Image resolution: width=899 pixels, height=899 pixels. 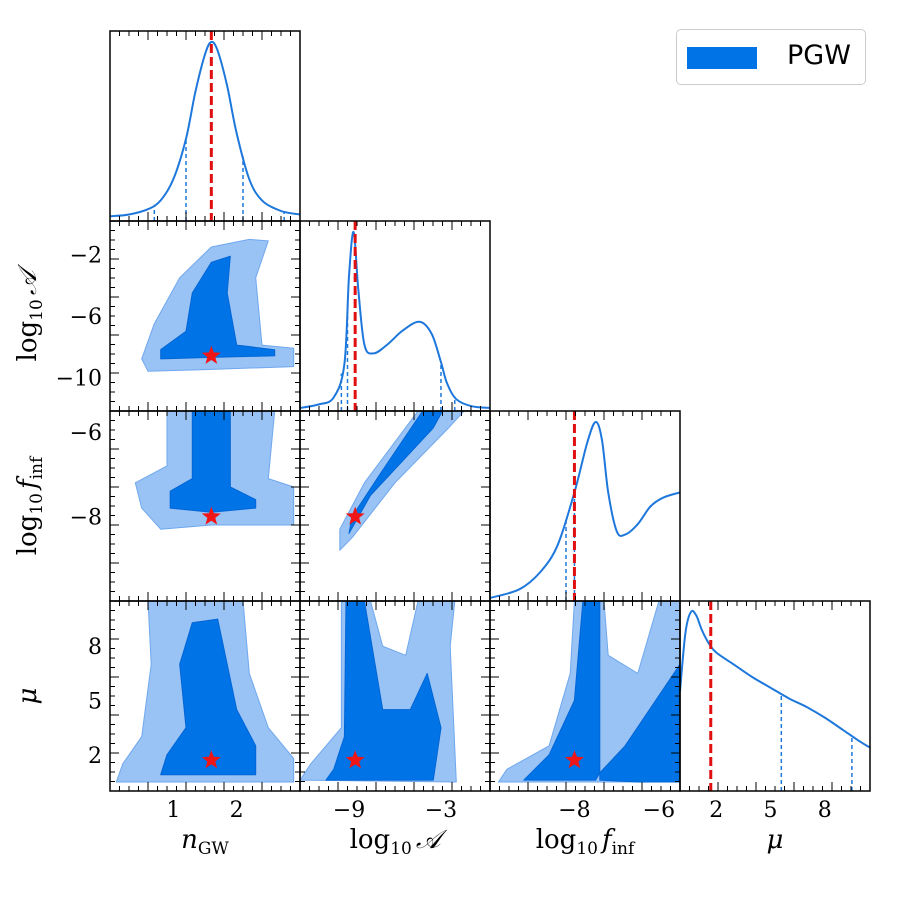 What do you see at coordinates (399, 842) in the screenshot?
I see `x-axis-label-log10_A: log10 𝒜` at bounding box center [399, 842].